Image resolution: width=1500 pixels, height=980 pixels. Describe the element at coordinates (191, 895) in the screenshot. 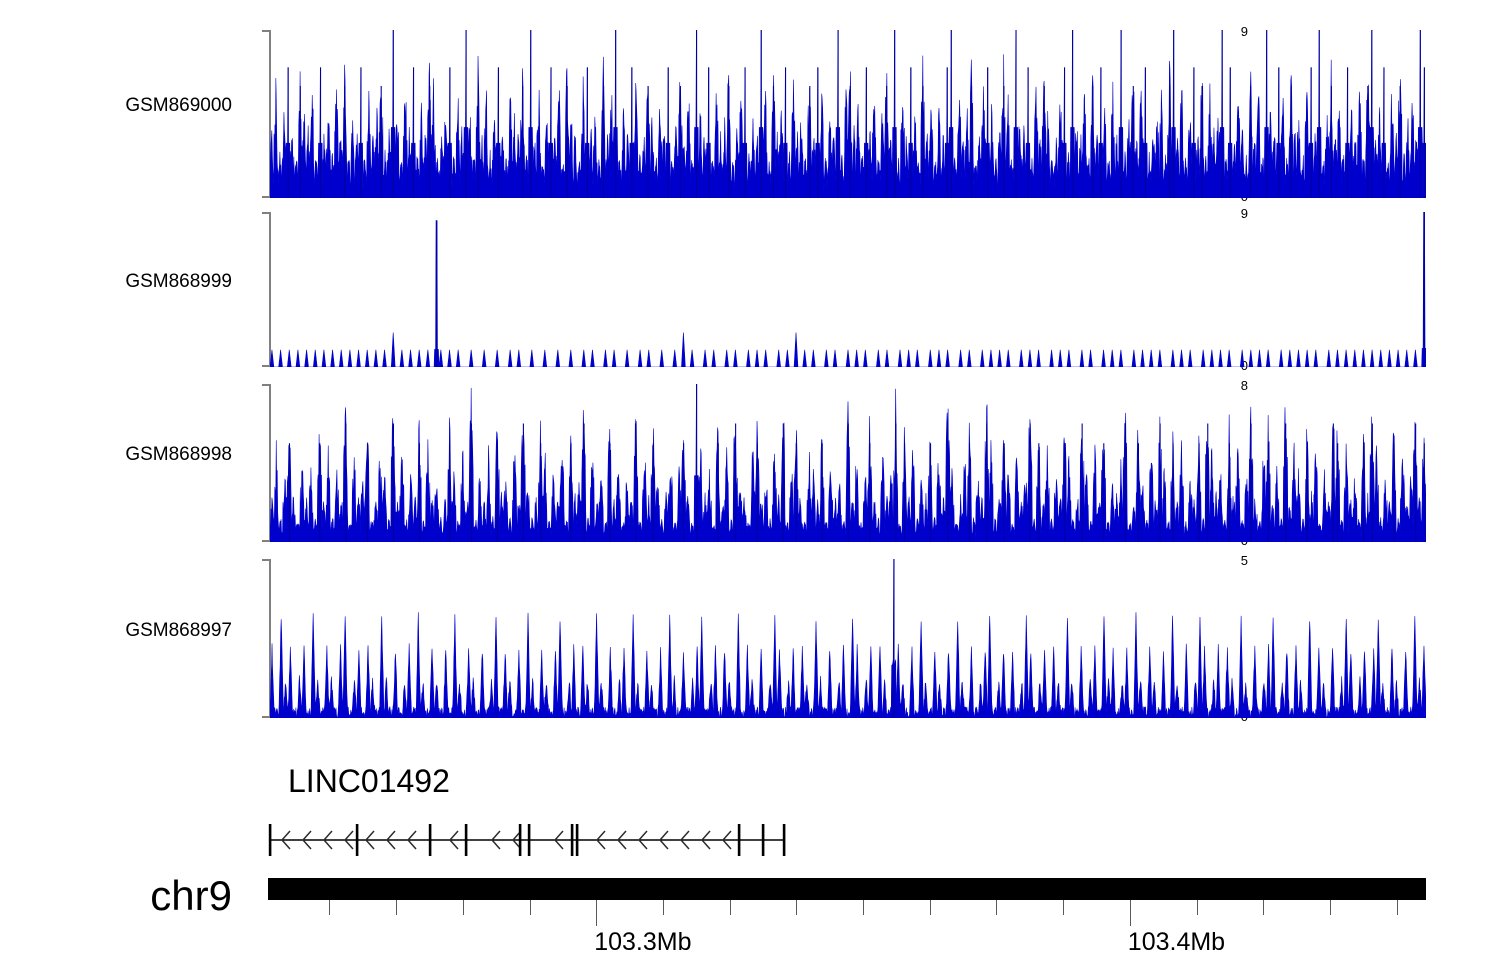

I see `chromosome-label: chr9` at that location.